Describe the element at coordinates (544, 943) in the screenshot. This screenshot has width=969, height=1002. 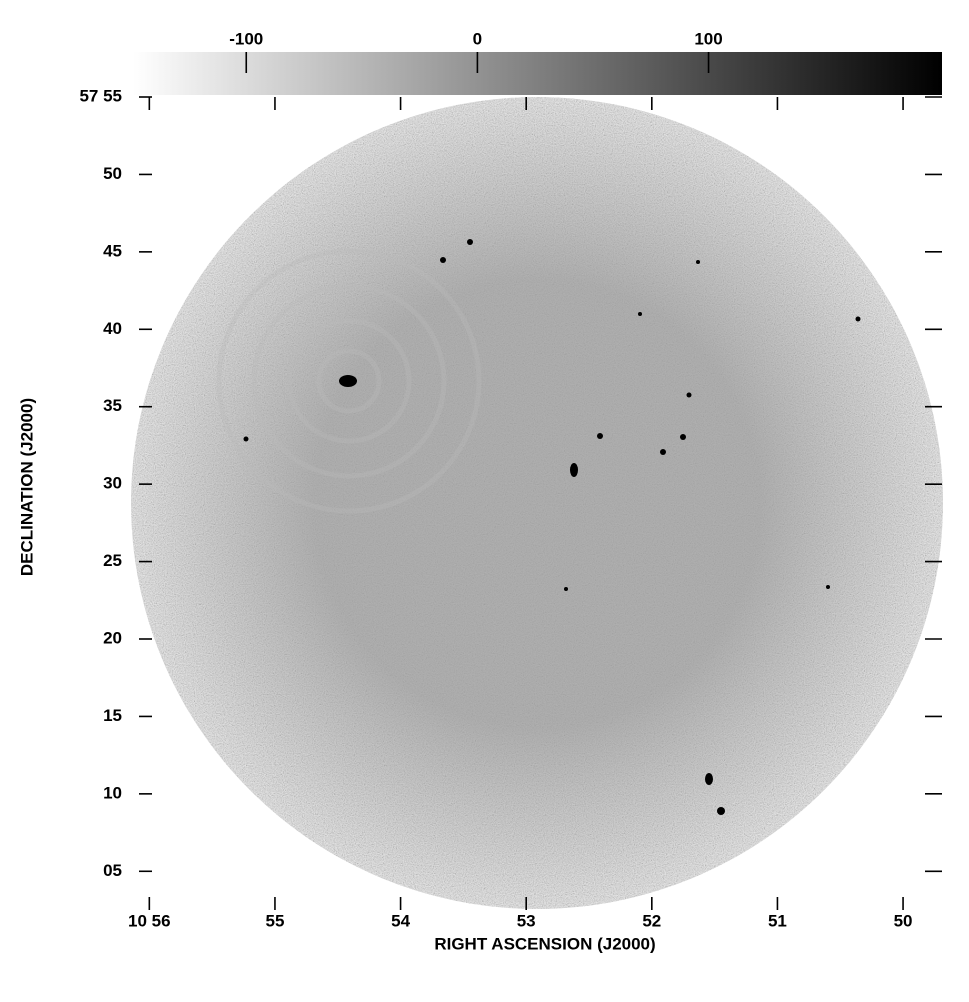
I see `x-axis-label: RIGHT ASCENSION (J2000)` at that location.